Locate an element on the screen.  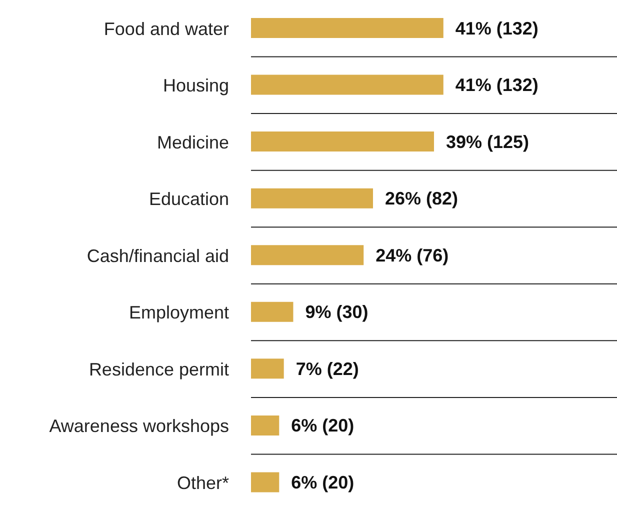
y-tick-label: Education is located at coordinates (188, 199).